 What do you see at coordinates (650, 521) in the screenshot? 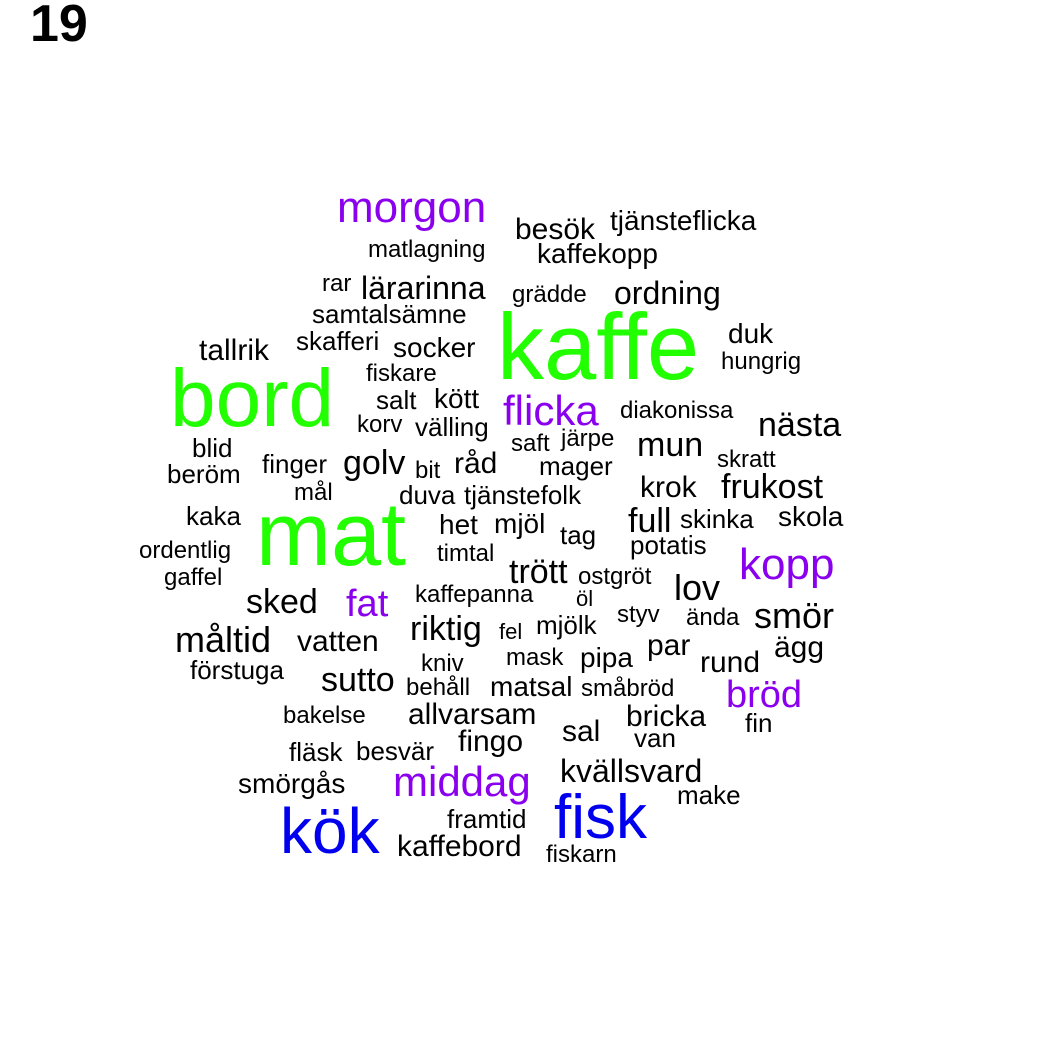
I see `word-52: full` at bounding box center [650, 521].